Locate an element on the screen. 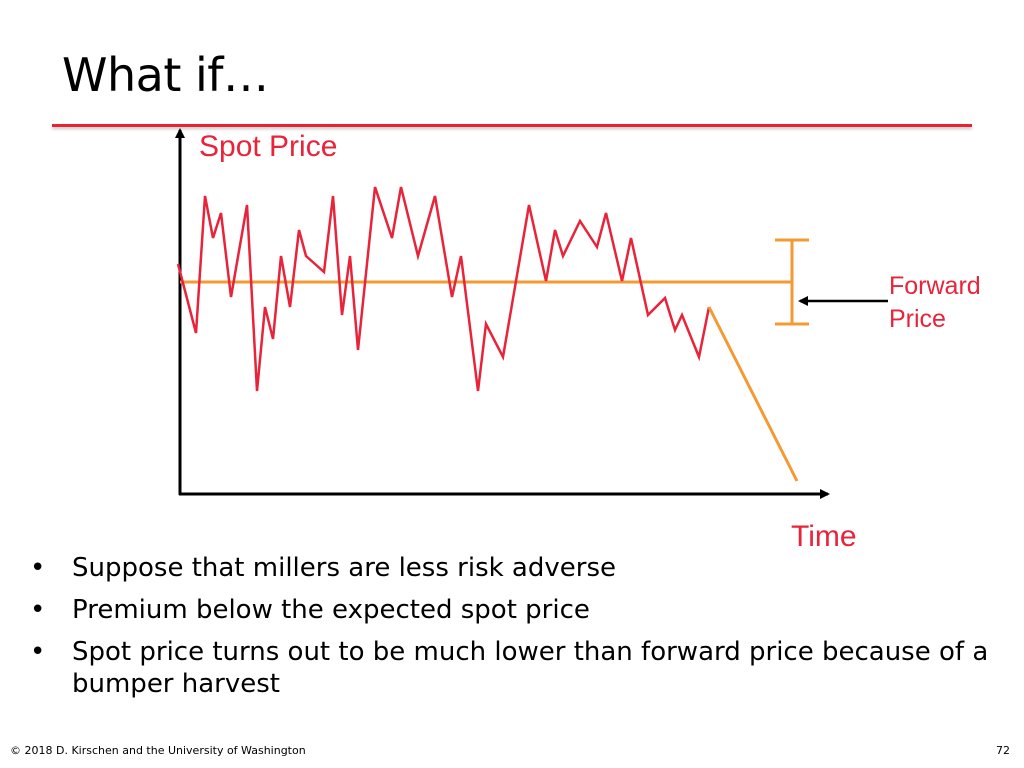 The height and width of the screenshot is (768, 1024). x-axis-label: Time is located at coordinates (824, 536).